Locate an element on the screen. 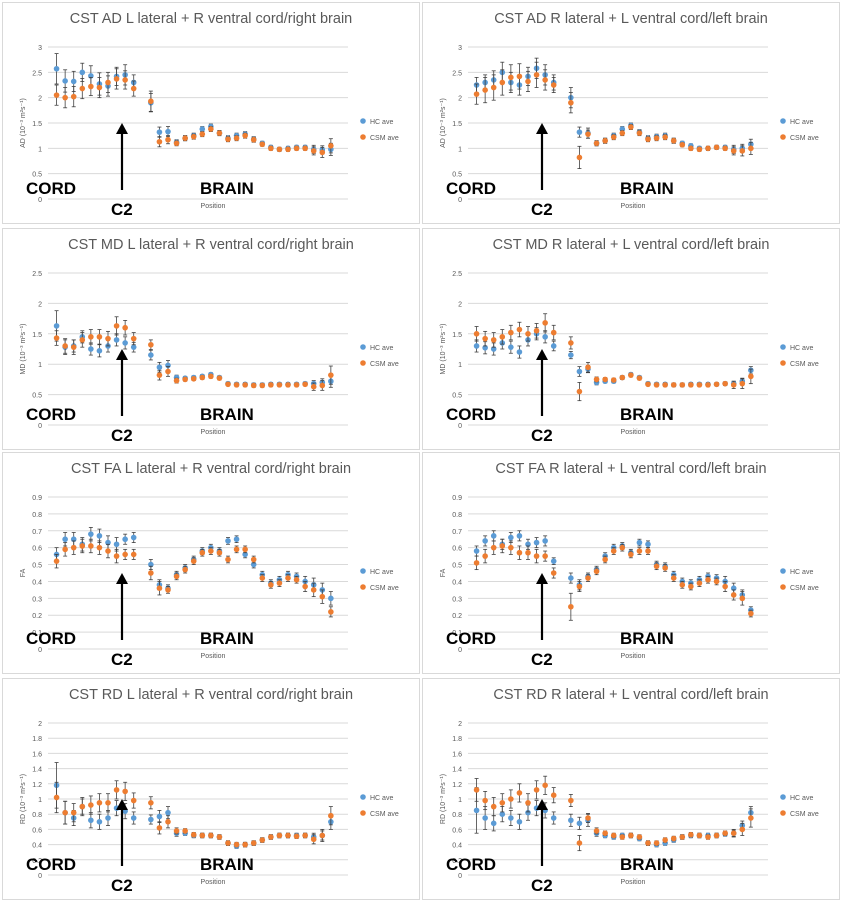  y-tick-label: 1.4 is located at coordinates (37, 770).